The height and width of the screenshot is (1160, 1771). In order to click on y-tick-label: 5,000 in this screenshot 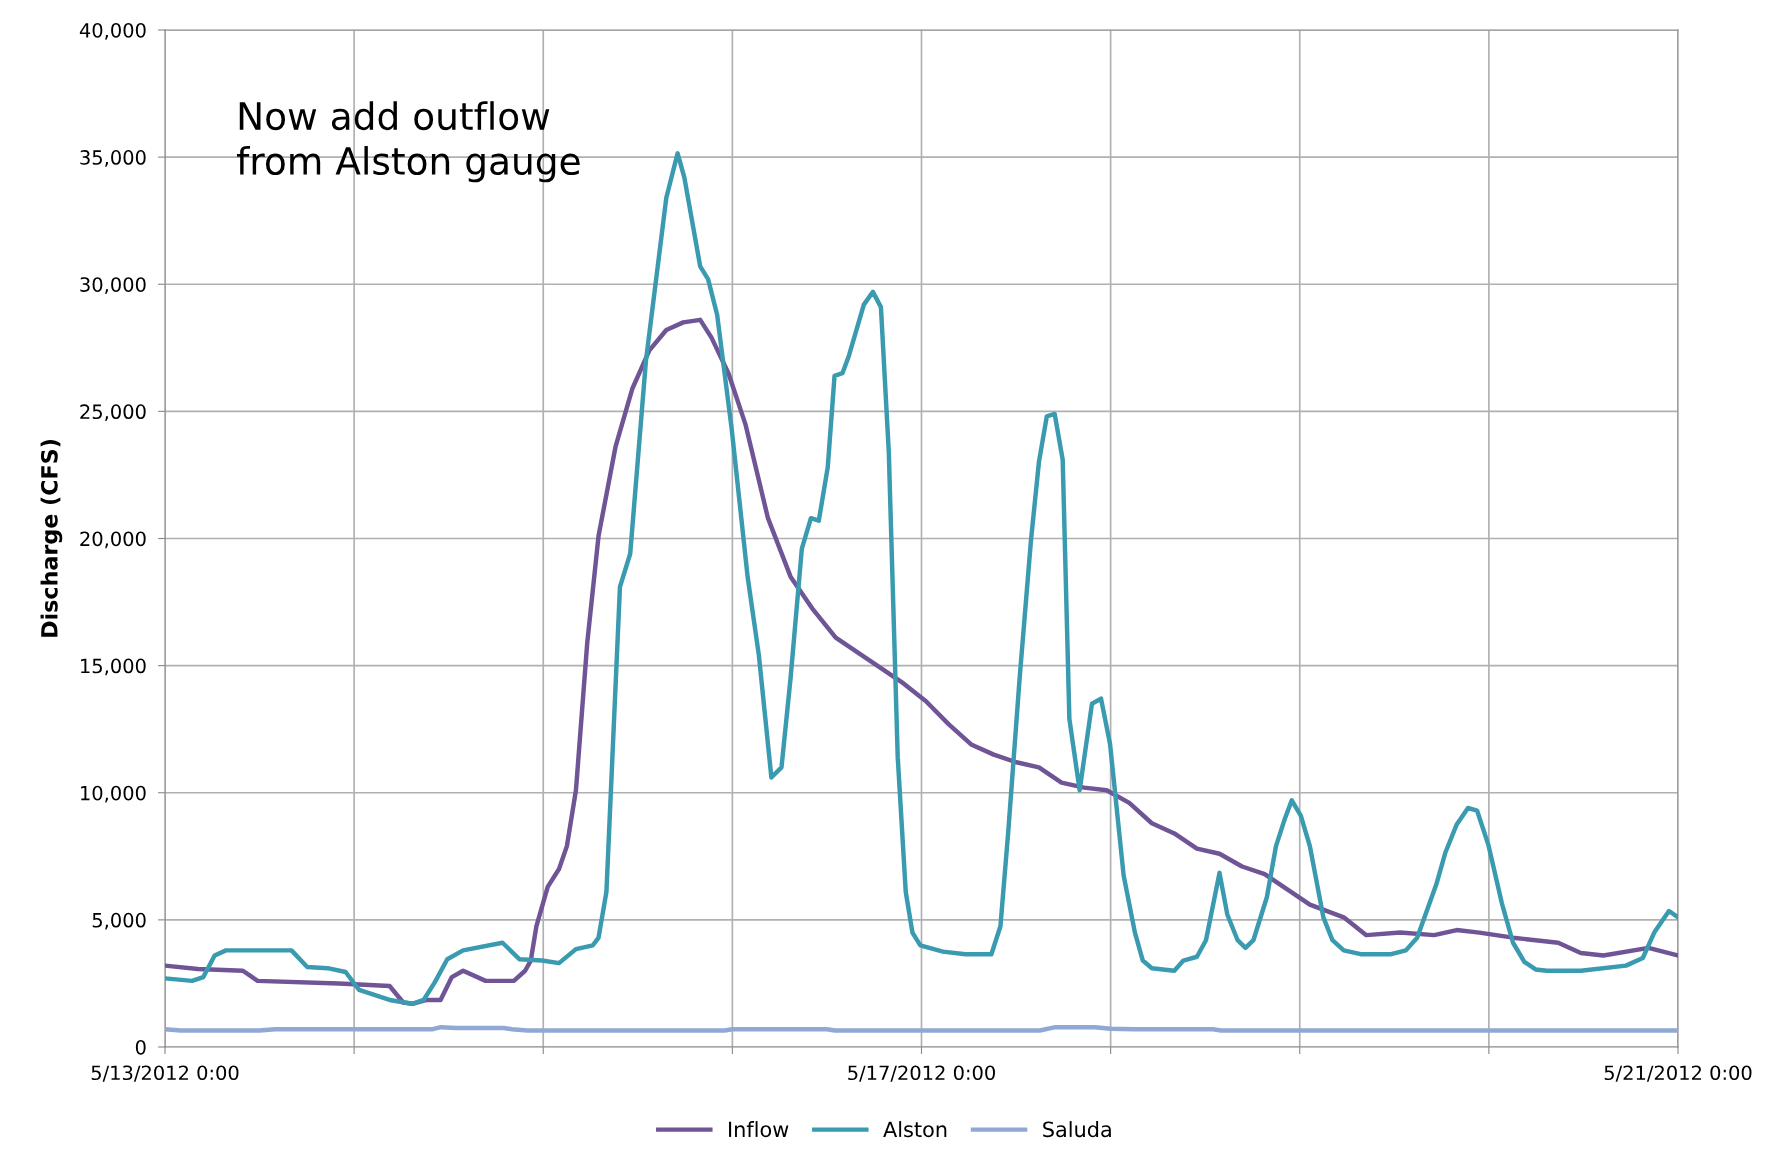, I will do `click(119, 921)`.